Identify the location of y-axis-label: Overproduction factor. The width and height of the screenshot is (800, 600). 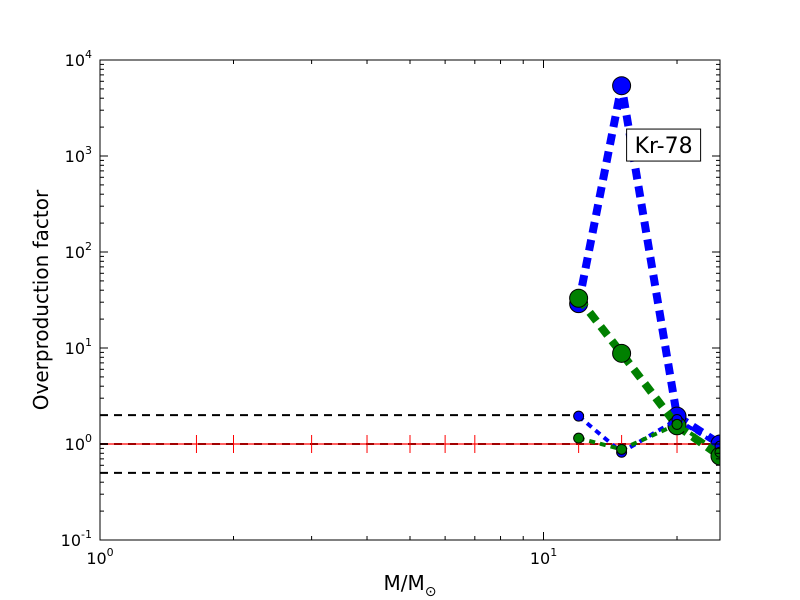
(41, 299).